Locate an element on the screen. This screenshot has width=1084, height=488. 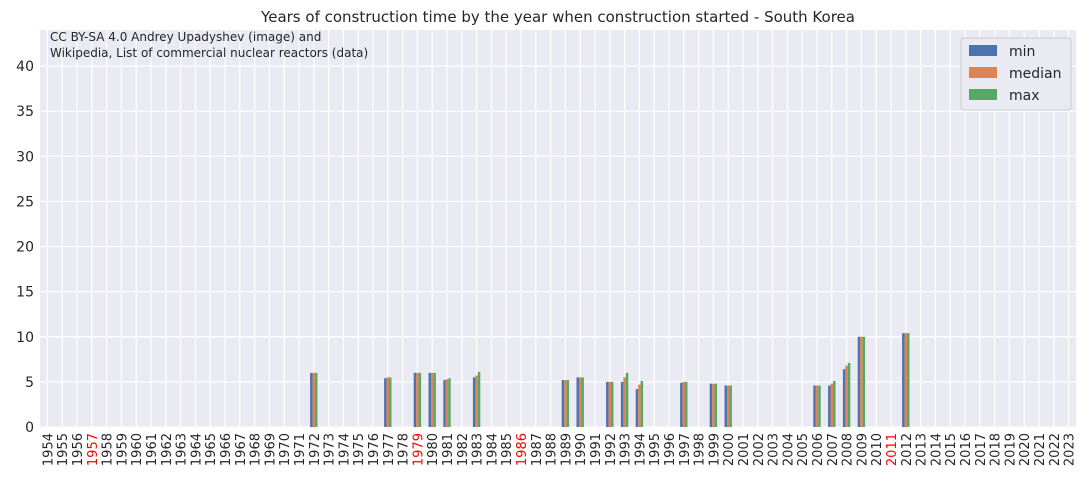
x-tick-label: 1970 is located at coordinates (285, 449).